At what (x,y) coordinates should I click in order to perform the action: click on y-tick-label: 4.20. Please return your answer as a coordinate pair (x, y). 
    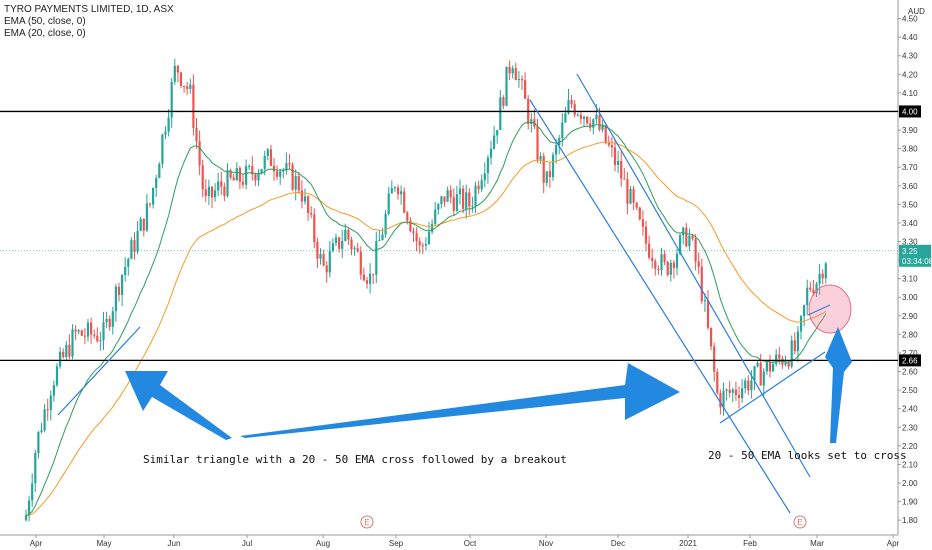
    Looking at the image, I should click on (910, 74).